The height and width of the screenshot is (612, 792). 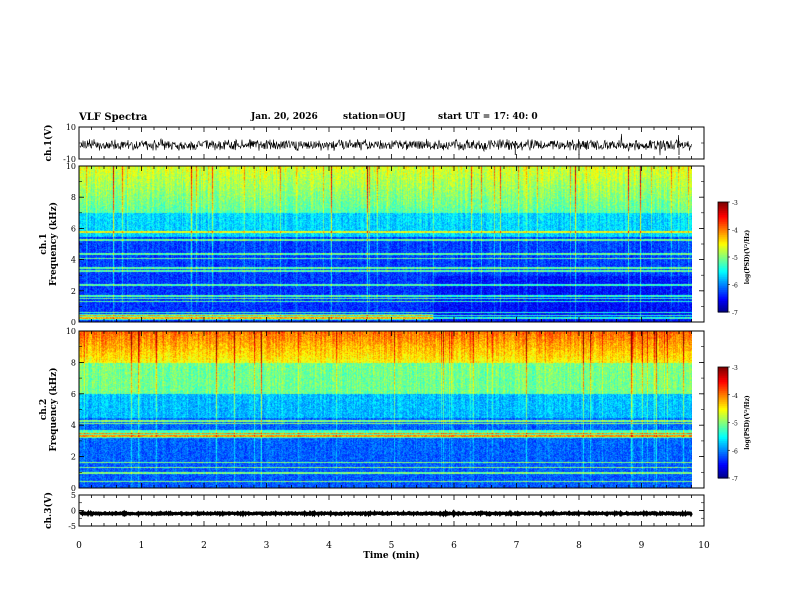 What do you see at coordinates (71, 166) in the screenshot?
I see `y-tick-label: 10` at bounding box center [71, 166].